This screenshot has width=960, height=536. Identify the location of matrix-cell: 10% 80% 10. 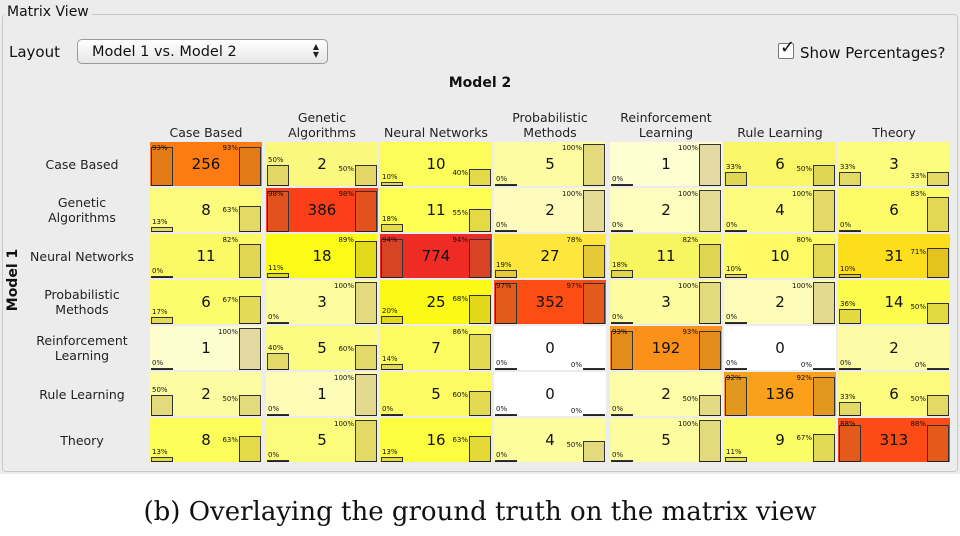
(780, 256).